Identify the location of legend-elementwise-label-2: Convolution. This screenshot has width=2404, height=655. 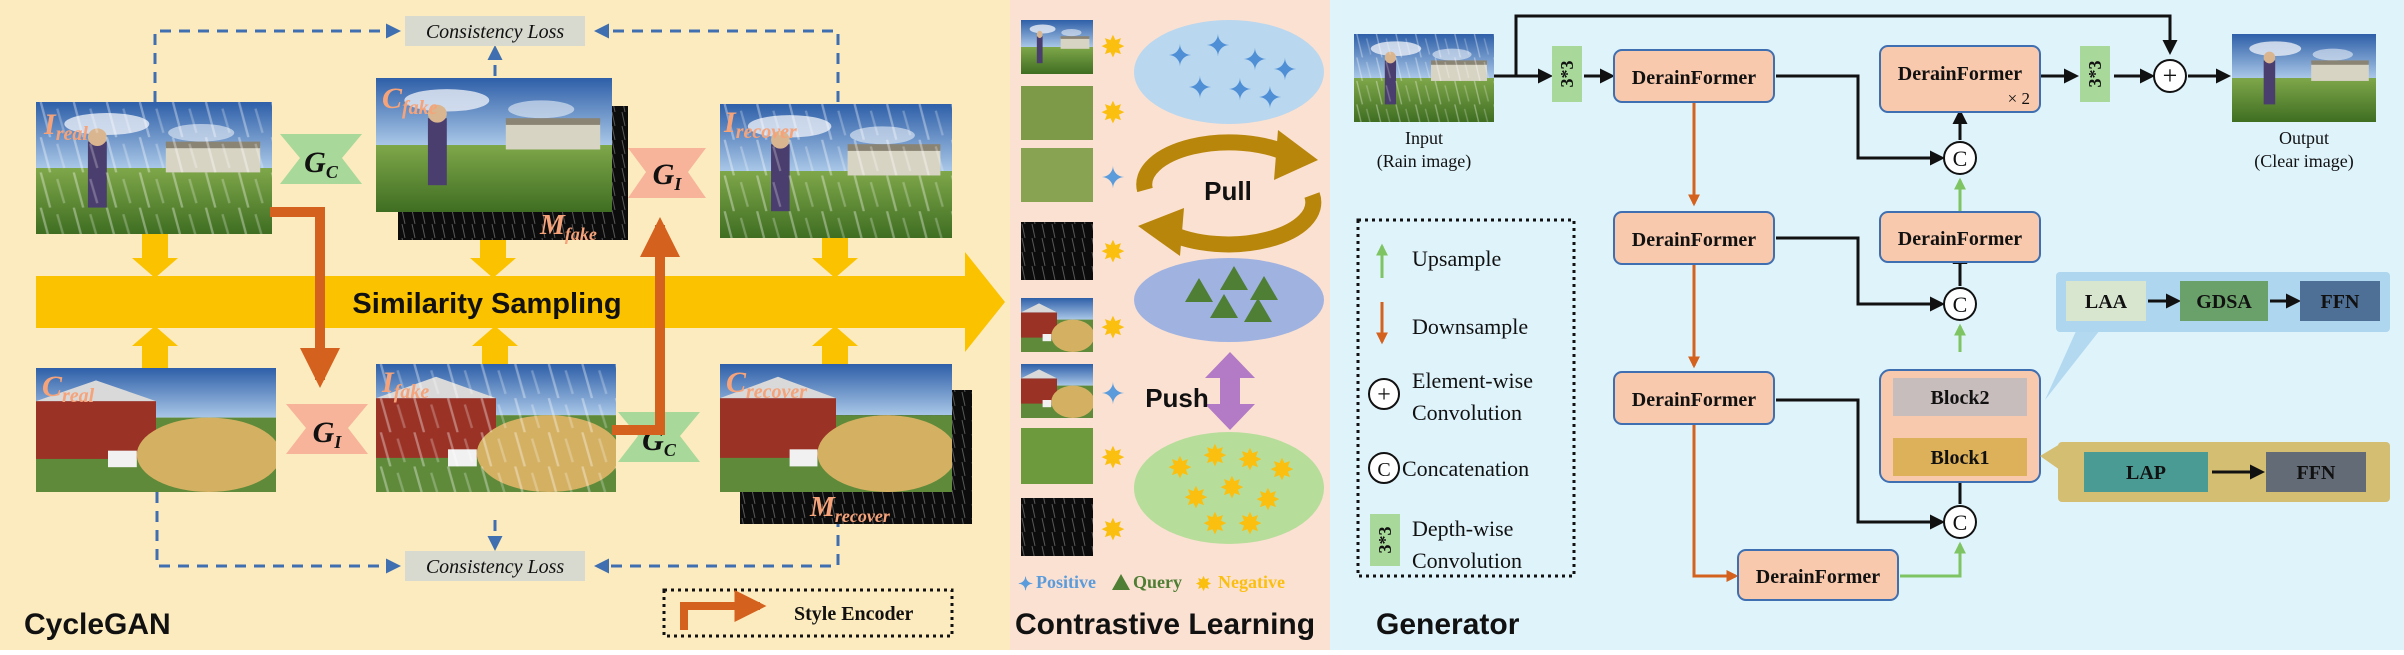
(1467, 412).